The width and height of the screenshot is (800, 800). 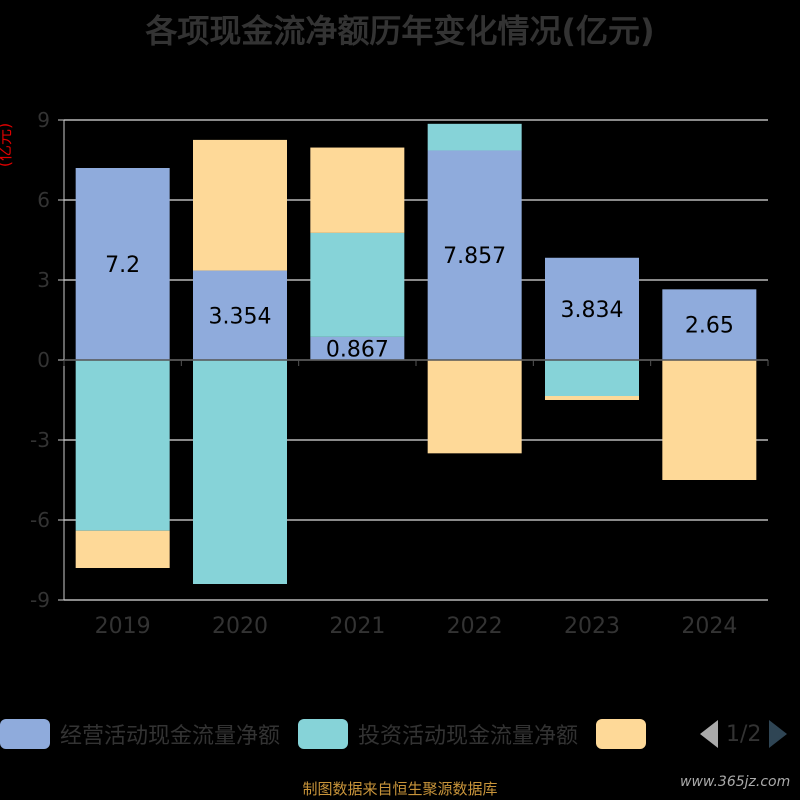 I want to click on data-label: 2.65, so click(x=709, y=326).